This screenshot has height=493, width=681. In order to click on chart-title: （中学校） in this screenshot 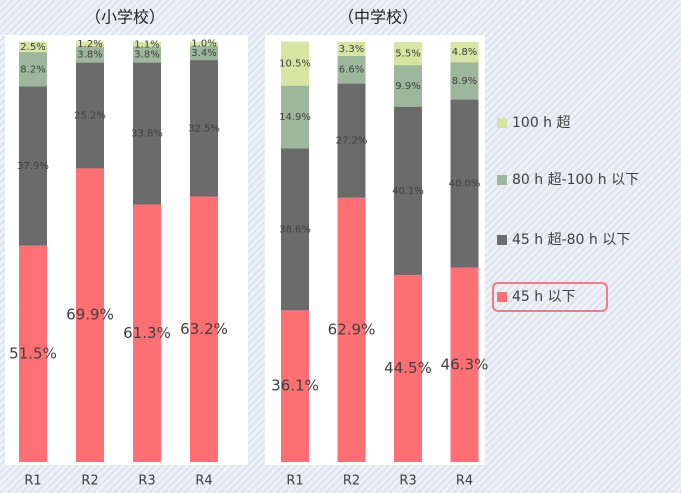, I will do `click(378, 17)`.